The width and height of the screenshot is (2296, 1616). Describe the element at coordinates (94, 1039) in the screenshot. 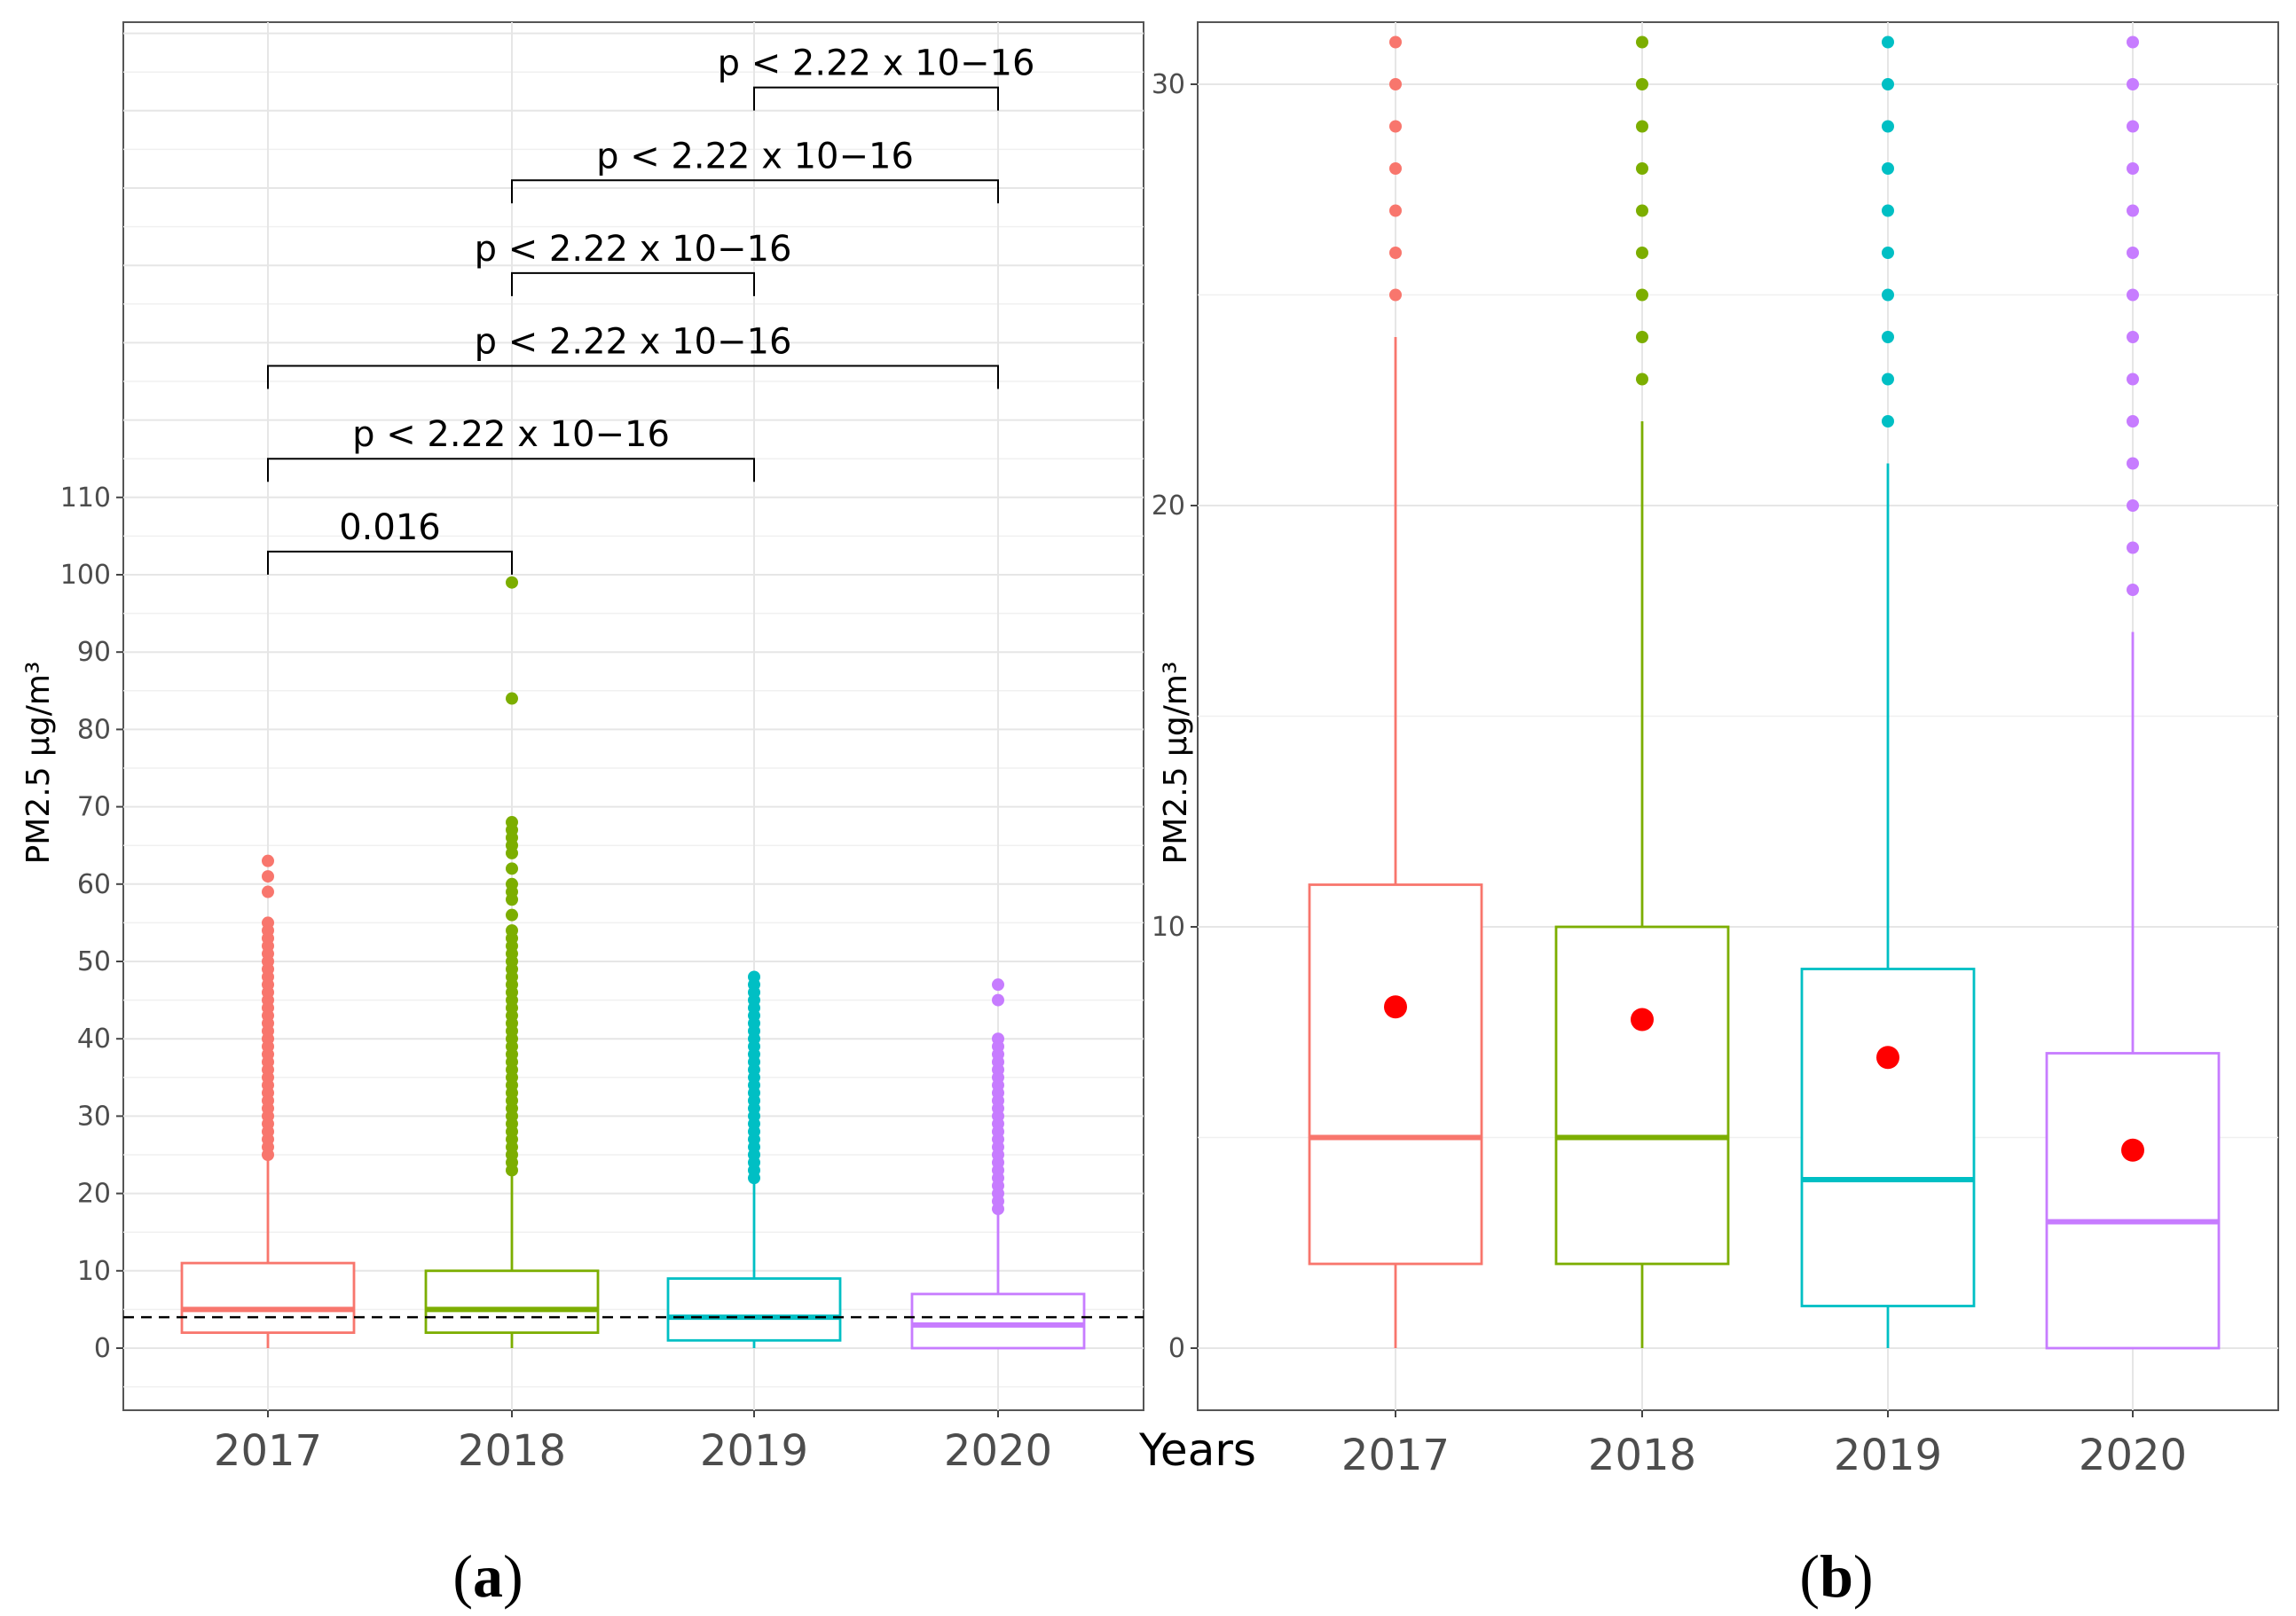

I see `y-tick-label: 40` at that location.